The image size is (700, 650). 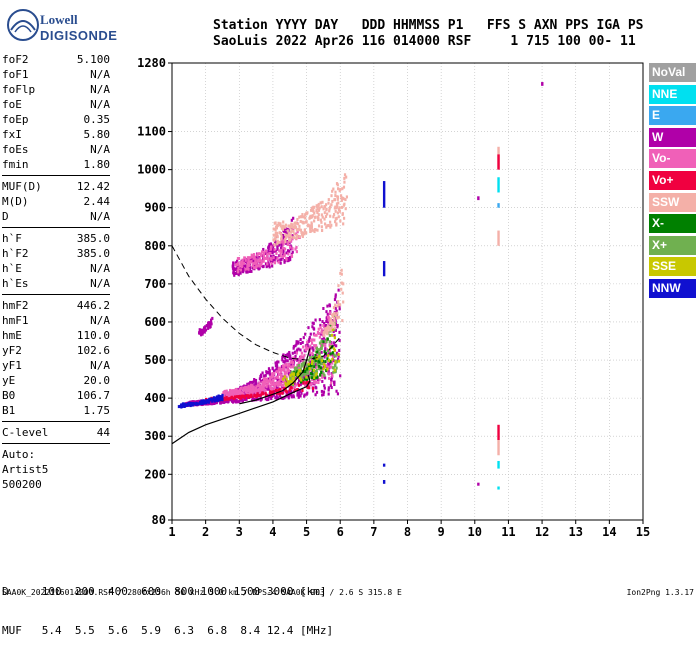 I want to click on param-value: 385.0, so click(x=93, y=238).